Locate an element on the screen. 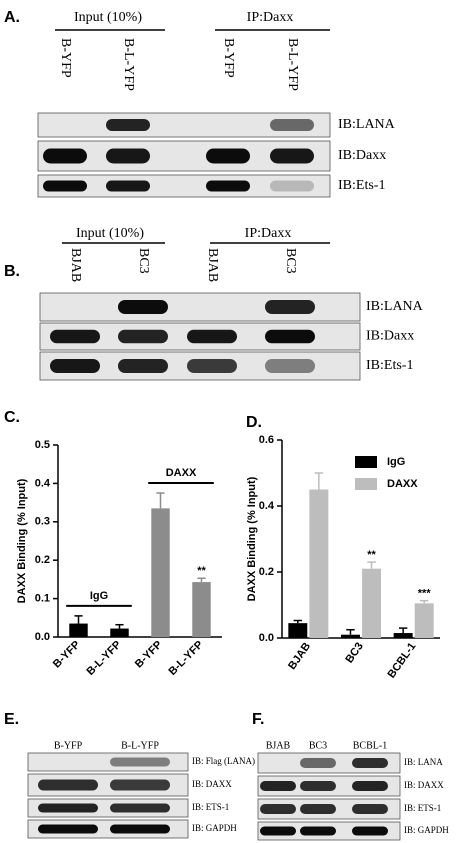 The height and width of the screenshot is (843, 474). panel-letter: C. is located at coordinates (12, 417).